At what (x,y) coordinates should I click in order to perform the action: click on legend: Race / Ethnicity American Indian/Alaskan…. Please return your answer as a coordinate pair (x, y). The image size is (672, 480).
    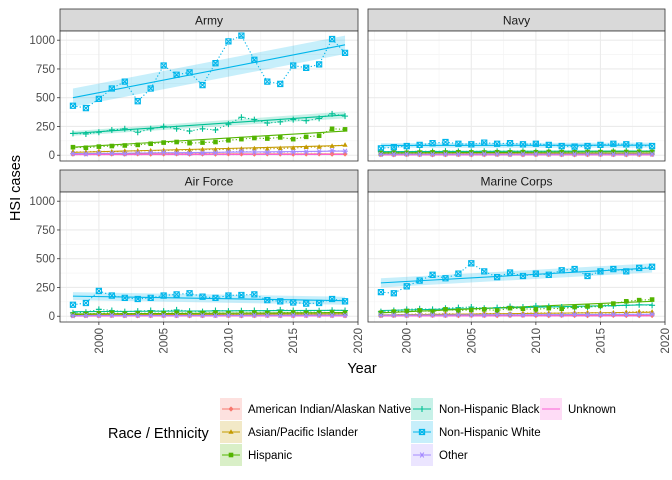
    Looking at the image, I should click on (362, 432).